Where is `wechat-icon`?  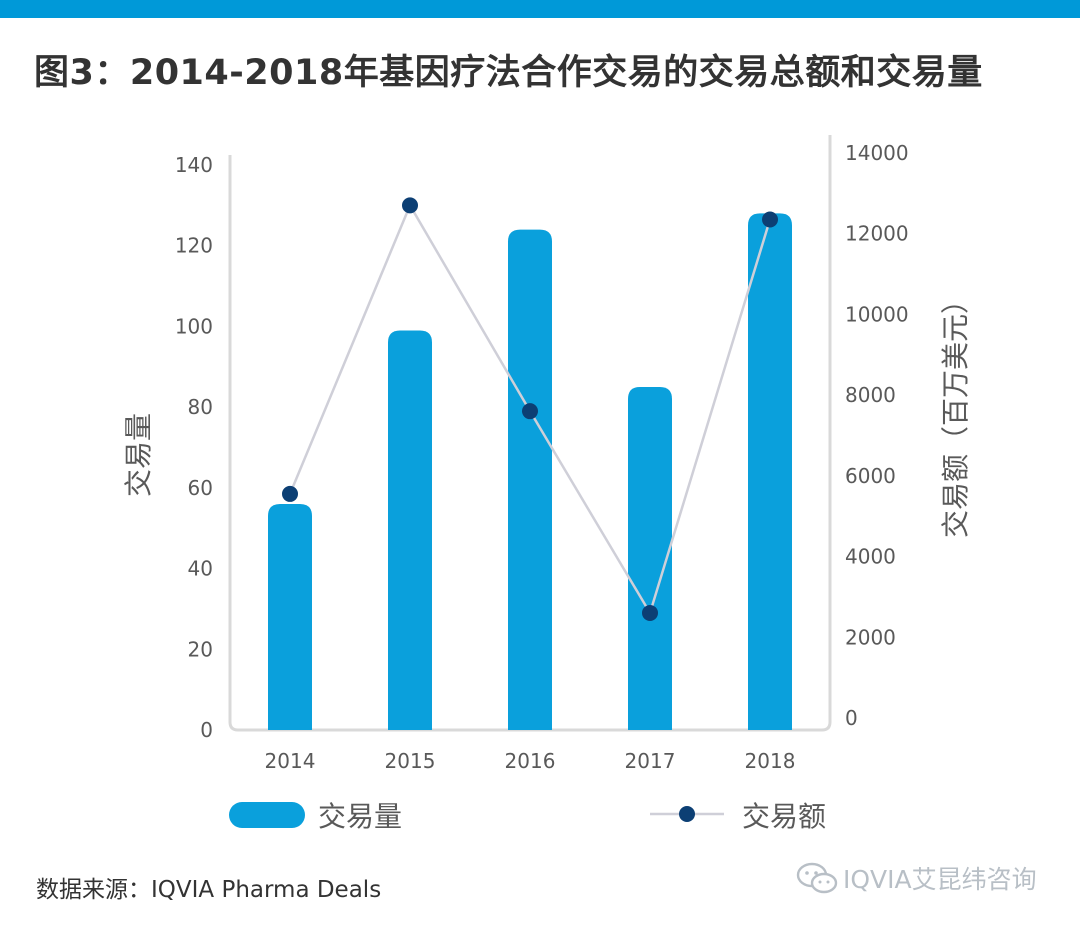
wechat-icon is located at coordinates (817, 878).